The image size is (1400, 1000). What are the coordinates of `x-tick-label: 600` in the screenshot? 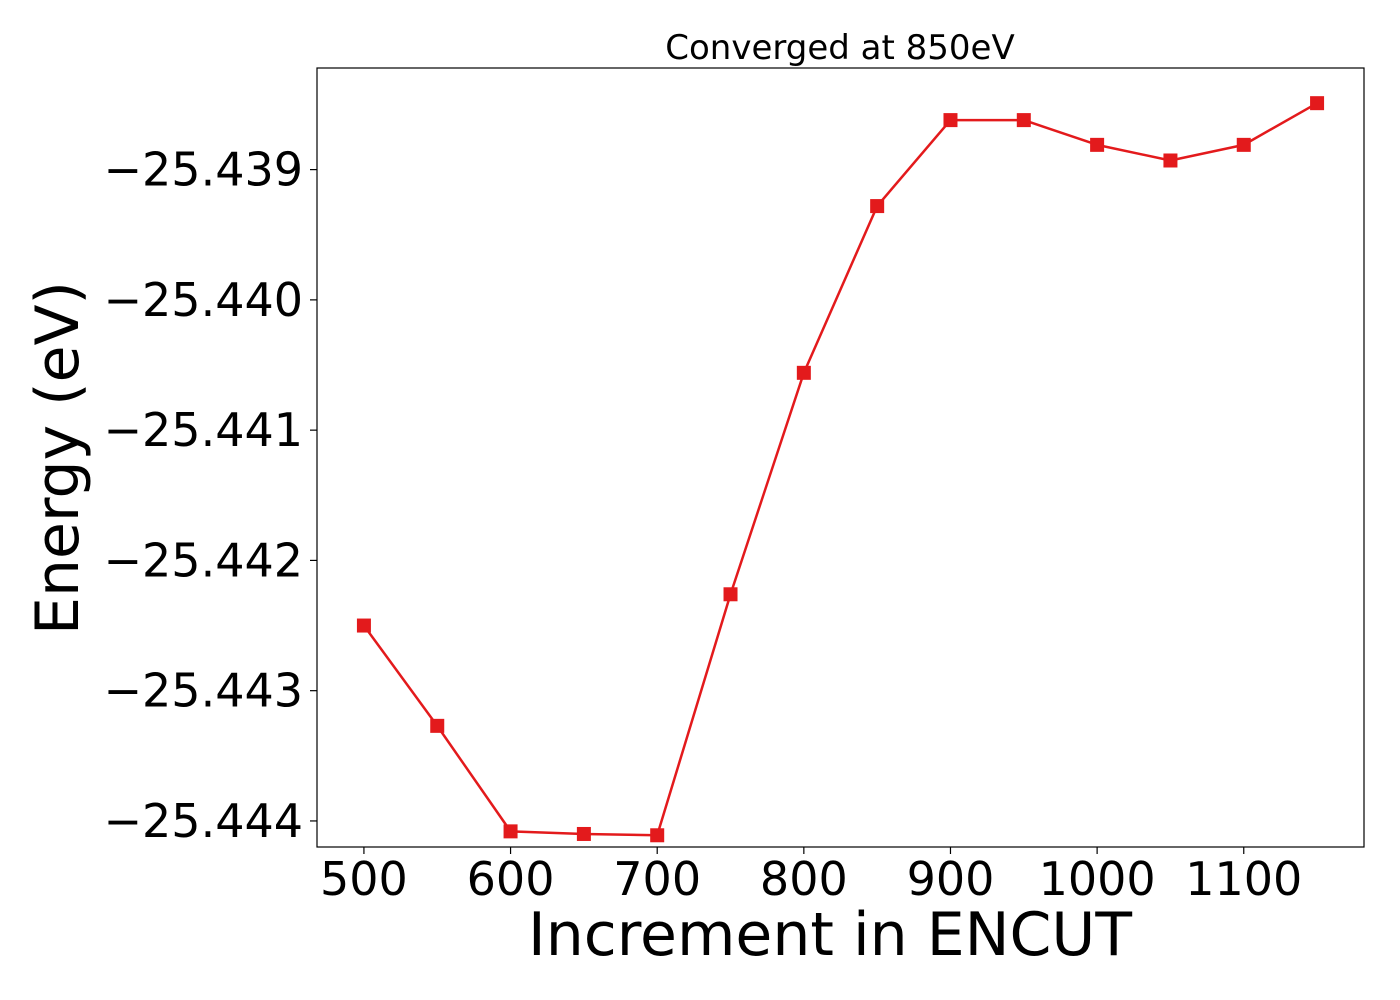 It's located at (511, 879).